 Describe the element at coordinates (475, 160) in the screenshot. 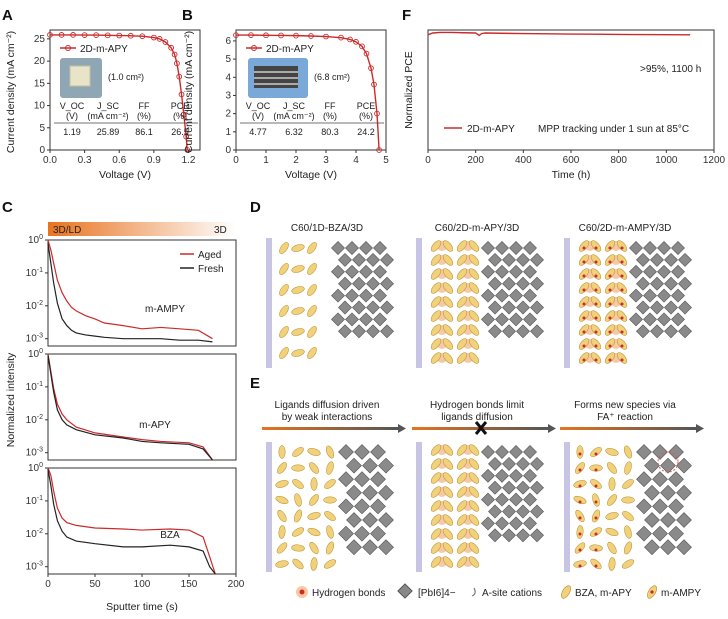

I see `x-tick-label: 200` at that location.